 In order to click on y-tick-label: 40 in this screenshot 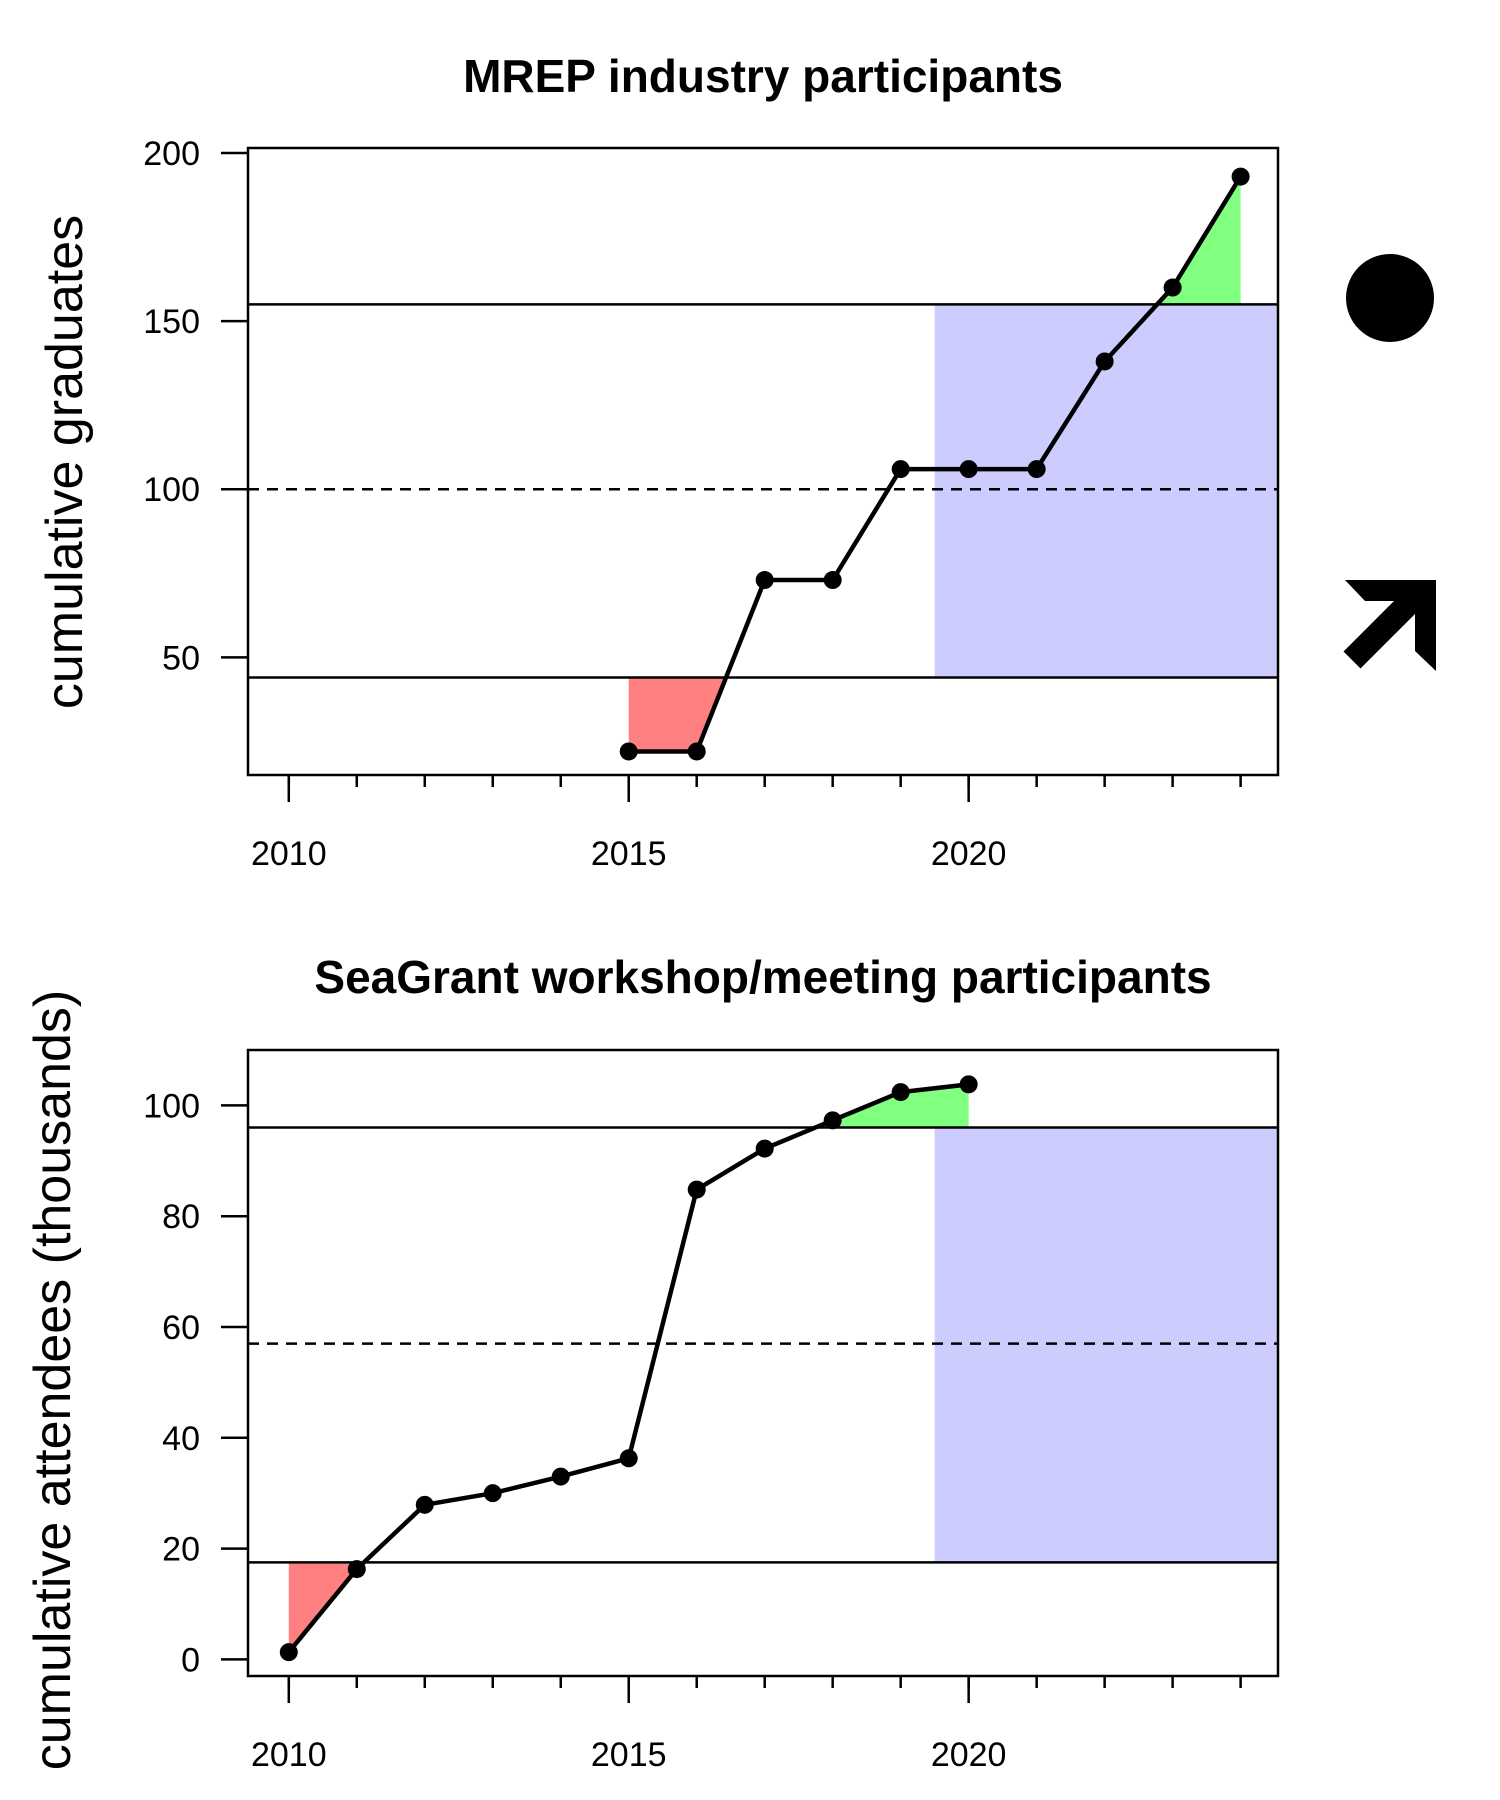, I will do `click(181, 1439)`.